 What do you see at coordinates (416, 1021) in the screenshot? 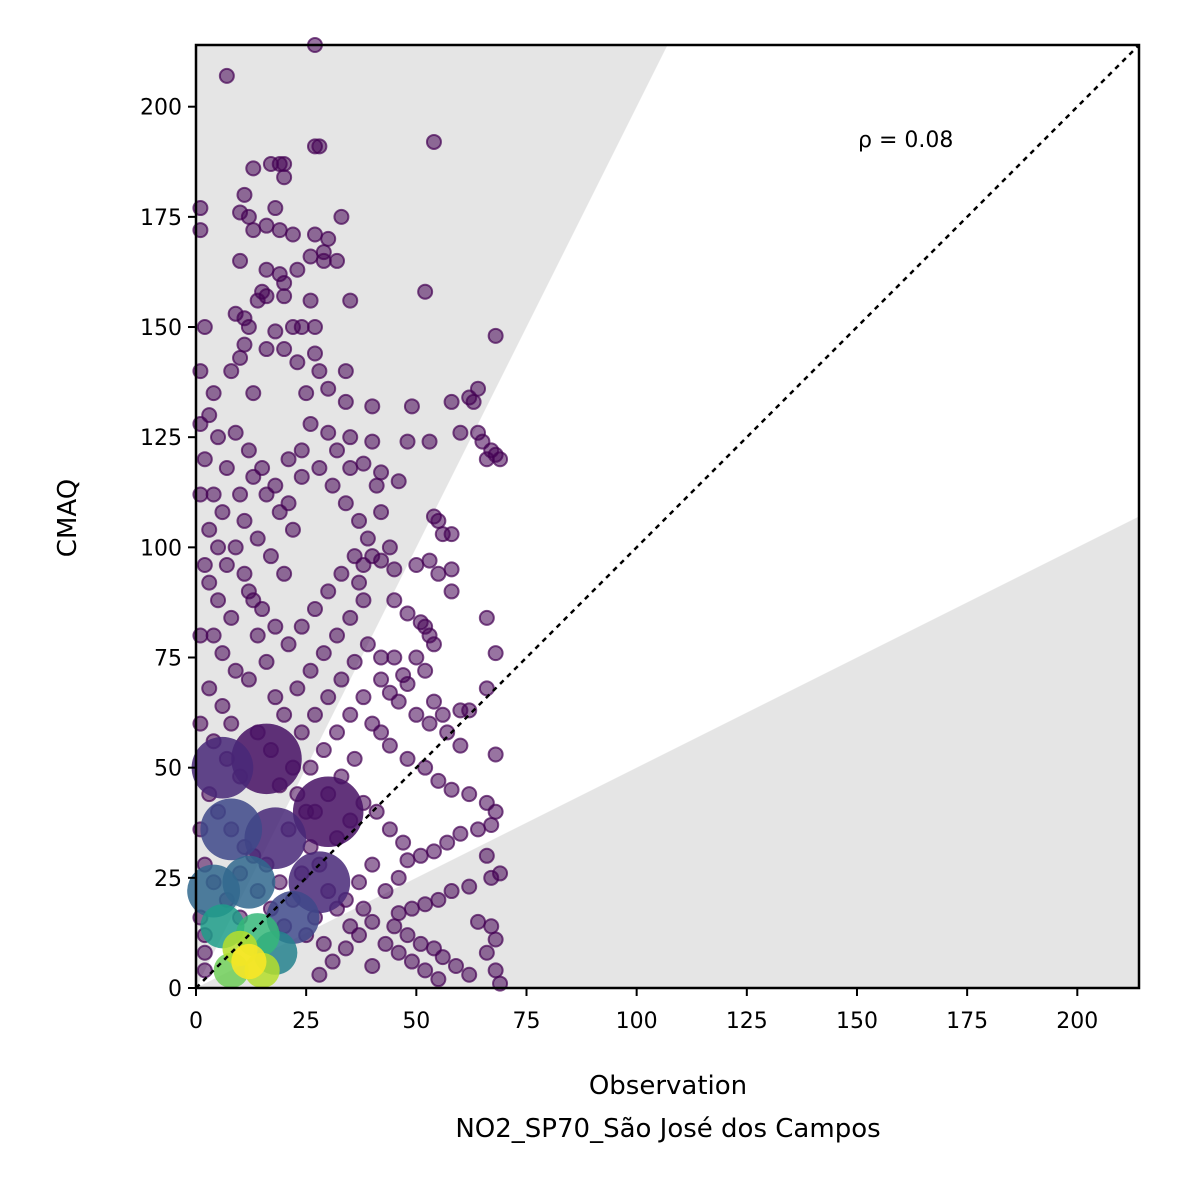
I see `x-tick-label: 50` at bounding box center [416, 1021].